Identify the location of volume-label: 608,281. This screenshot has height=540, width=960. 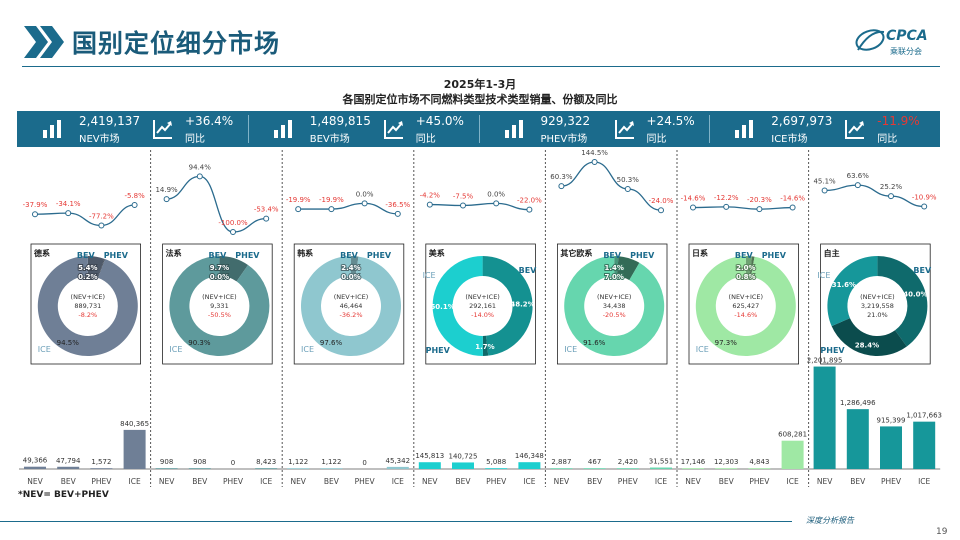
(792, 435).